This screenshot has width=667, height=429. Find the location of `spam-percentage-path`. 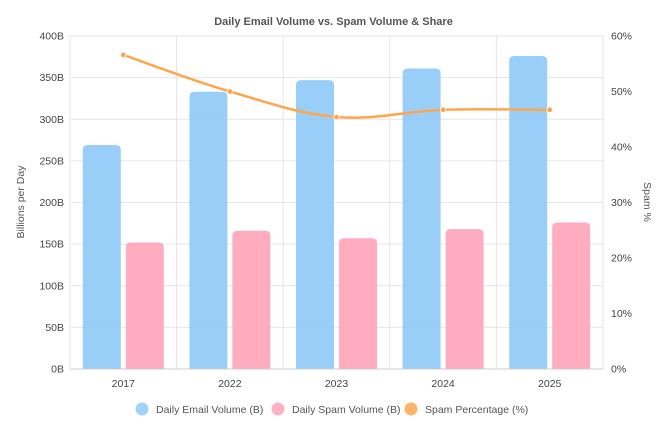

spam-percentage-path is located at coordinates (336, 86).